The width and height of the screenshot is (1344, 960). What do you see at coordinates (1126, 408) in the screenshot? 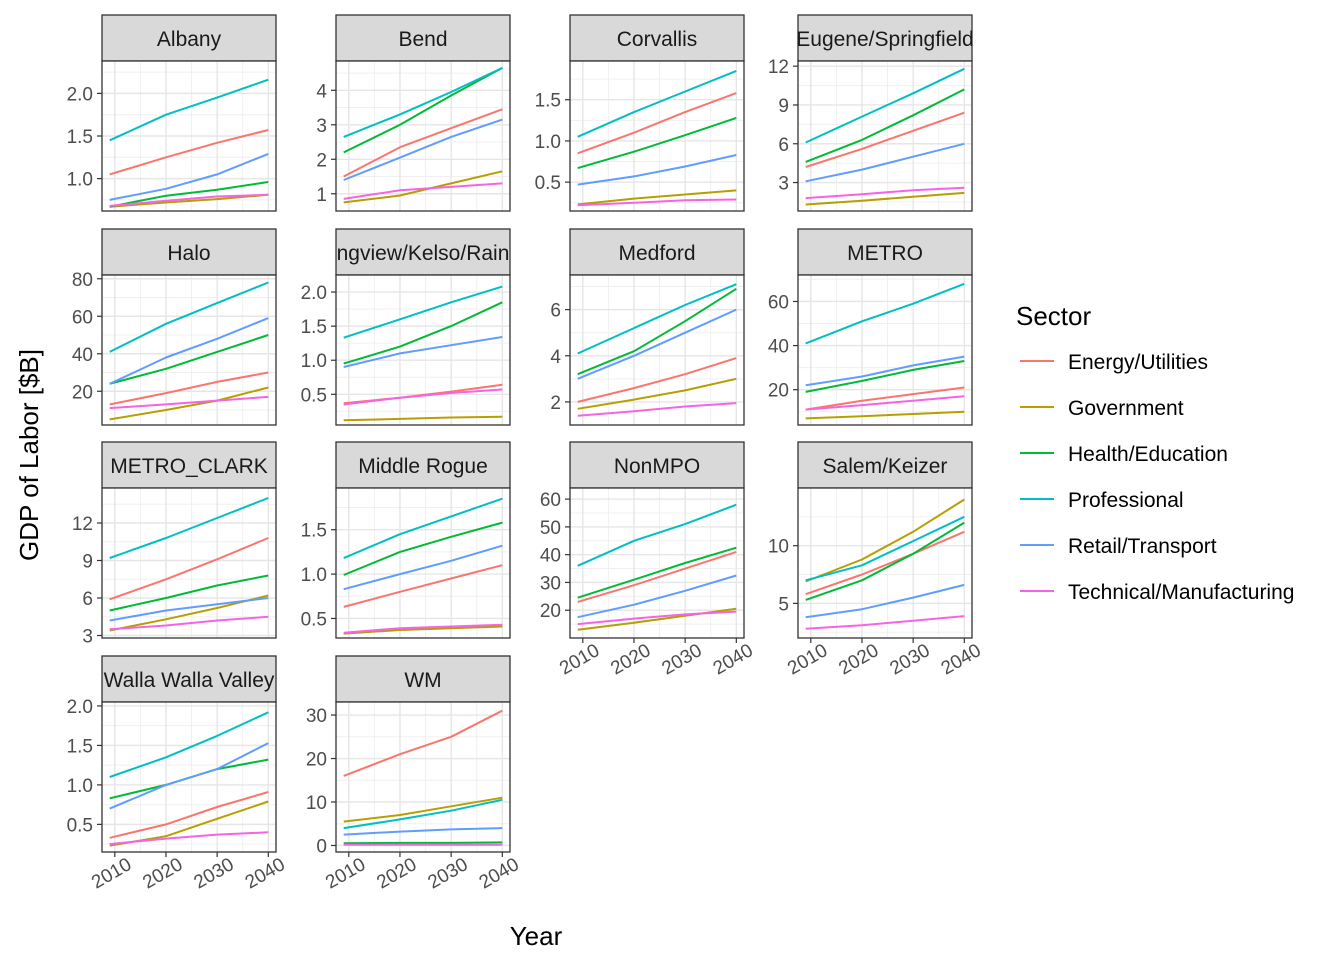
I see `legend-label: Government` at bounding box center [1126, 408].